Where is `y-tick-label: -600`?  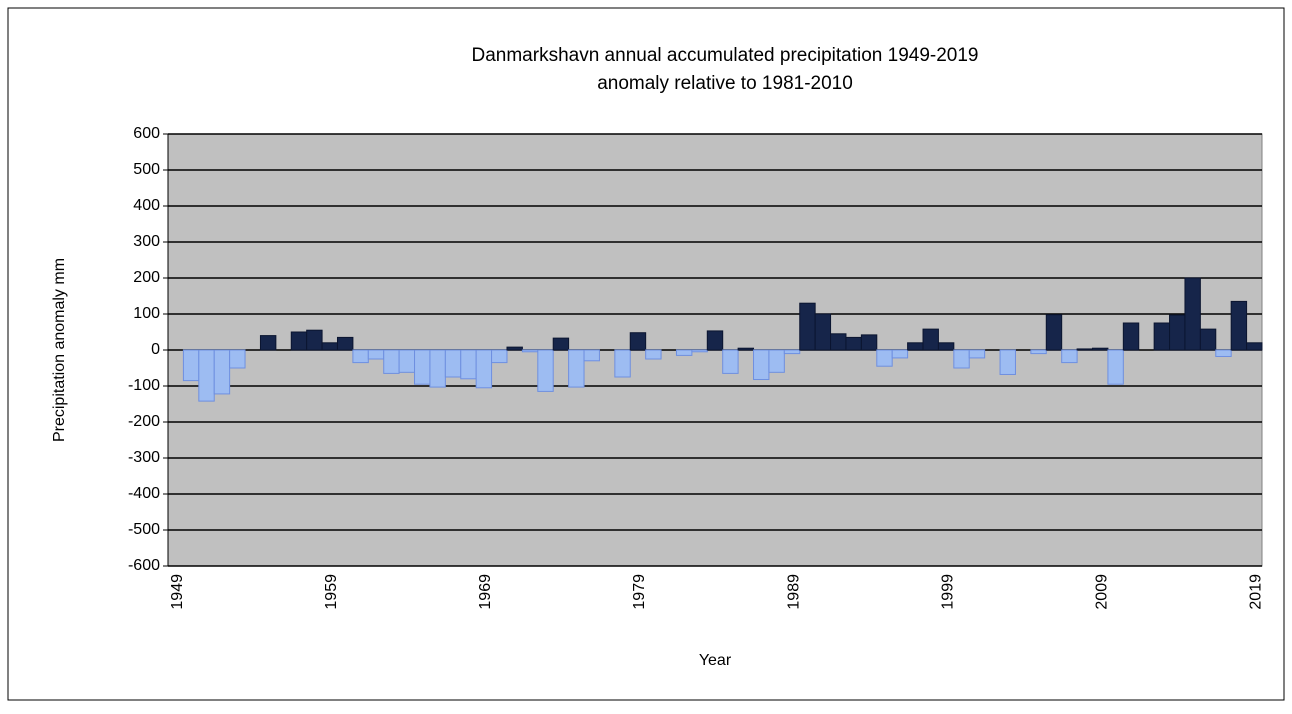
y-tick-label: -600 is located at coordinates (144, 565).